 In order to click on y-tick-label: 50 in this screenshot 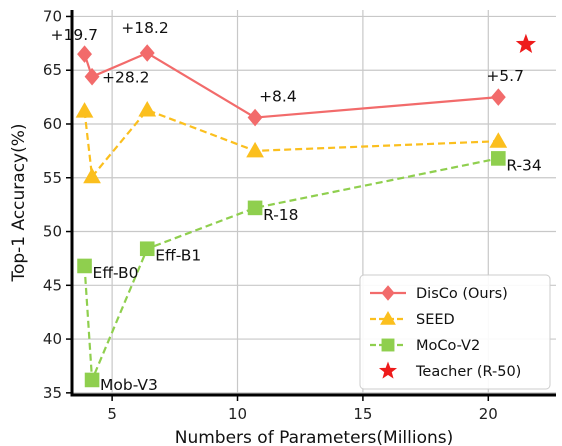, I will do `click(52, 232)`.